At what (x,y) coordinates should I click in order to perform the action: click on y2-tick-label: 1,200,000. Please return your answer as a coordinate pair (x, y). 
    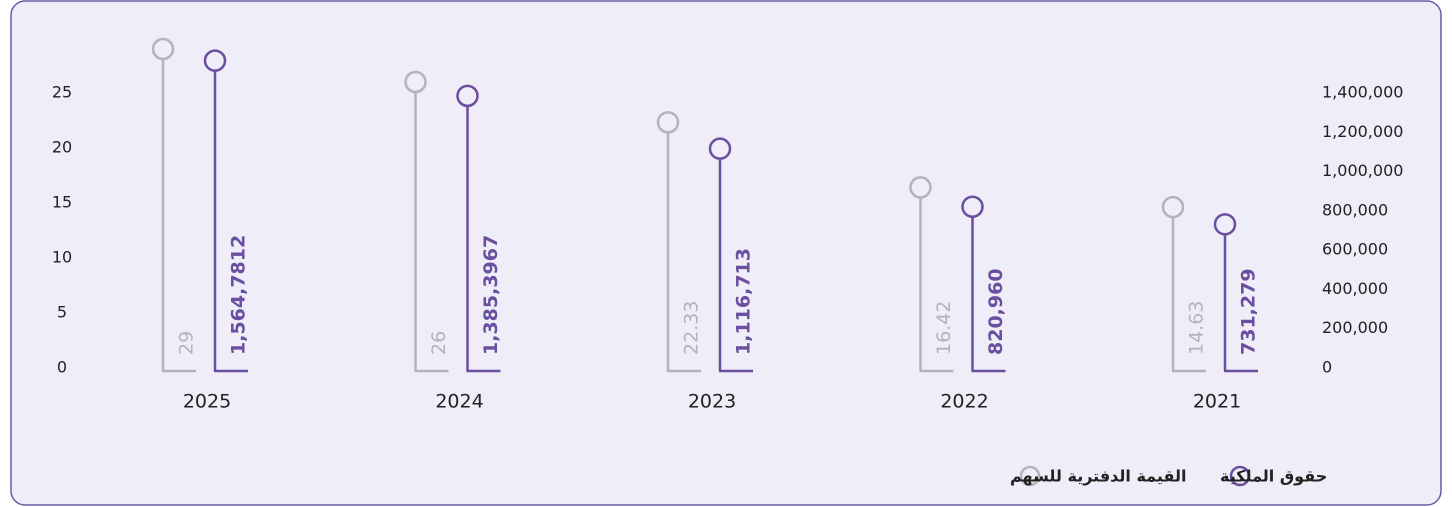
    Looking at the image, I should click on (1362, 131).